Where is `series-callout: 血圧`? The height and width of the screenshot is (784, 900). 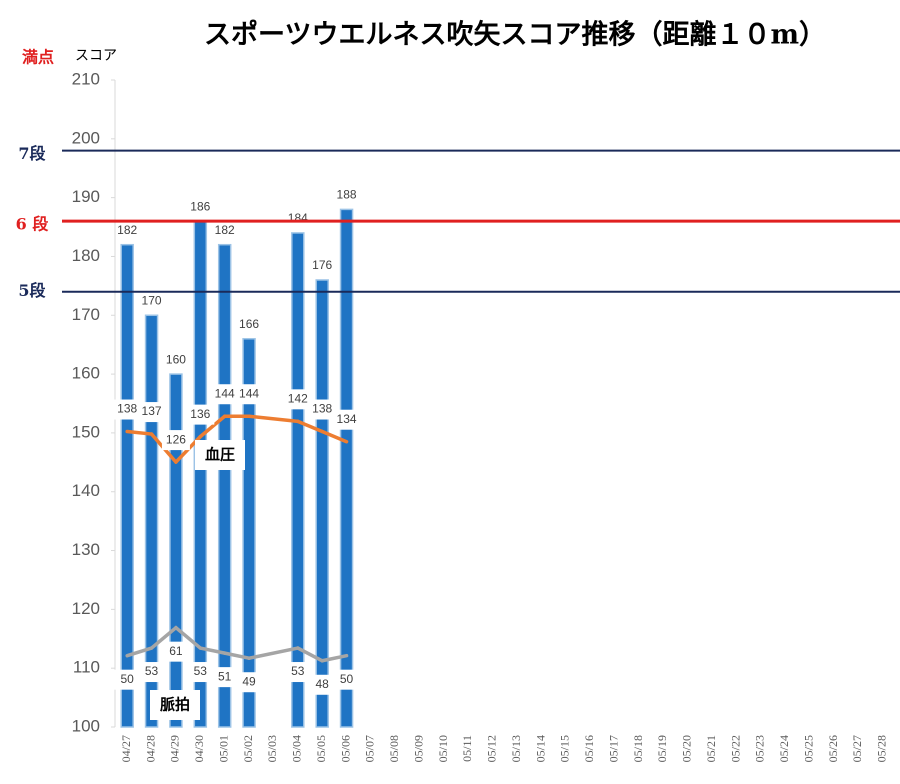 series-callout: 血圧 is located at coordinates (220, 455).